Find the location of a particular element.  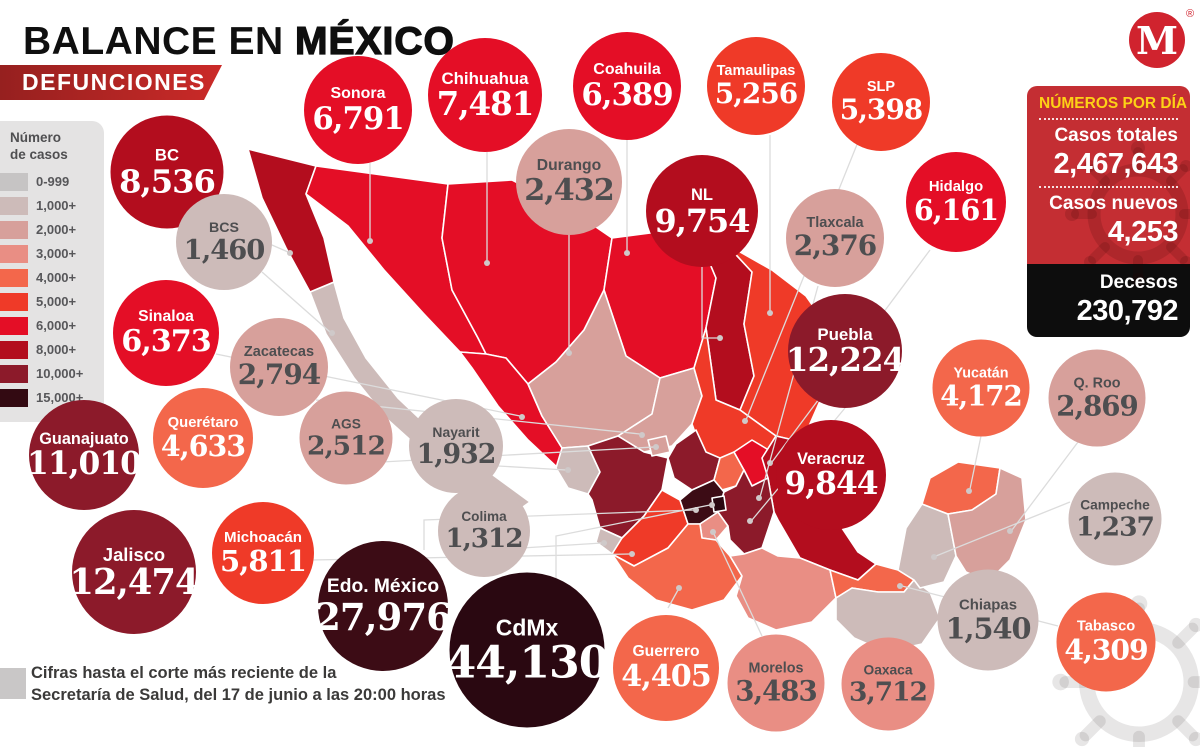

bubble-slp: SLP 5,398 is located at coordinates (881, 102).